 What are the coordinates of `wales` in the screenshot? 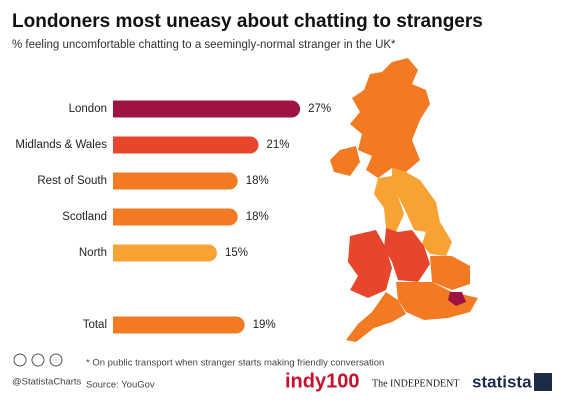 It's located at (370, 264).